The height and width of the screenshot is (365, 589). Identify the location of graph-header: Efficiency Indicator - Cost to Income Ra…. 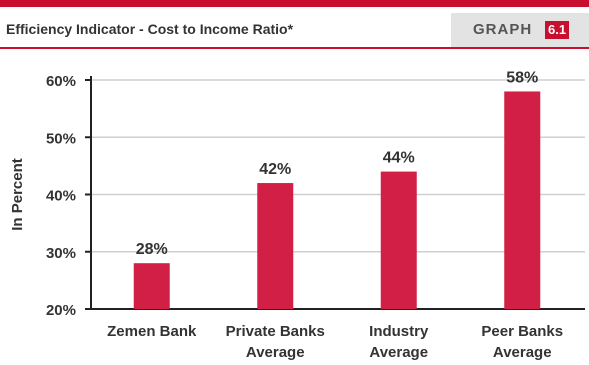
(294, 30).